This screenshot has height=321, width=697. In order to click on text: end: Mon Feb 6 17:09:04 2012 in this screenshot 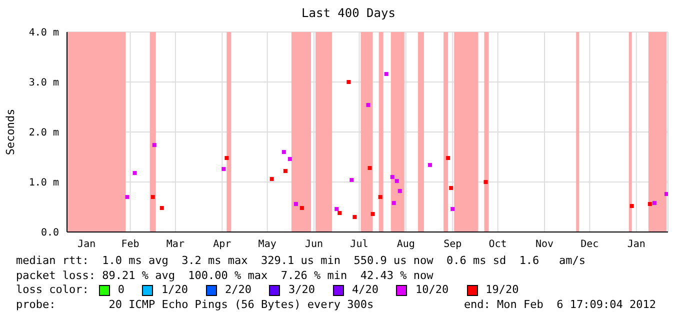, I will do `click(560, 305)`.